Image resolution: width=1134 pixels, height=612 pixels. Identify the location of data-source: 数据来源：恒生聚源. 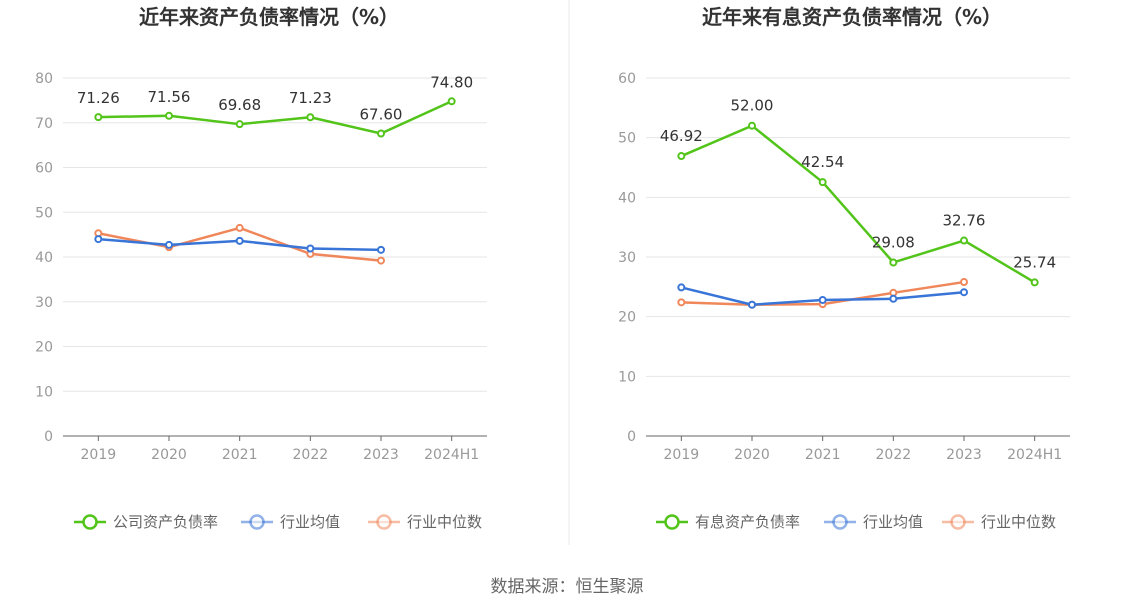
(567, 587).